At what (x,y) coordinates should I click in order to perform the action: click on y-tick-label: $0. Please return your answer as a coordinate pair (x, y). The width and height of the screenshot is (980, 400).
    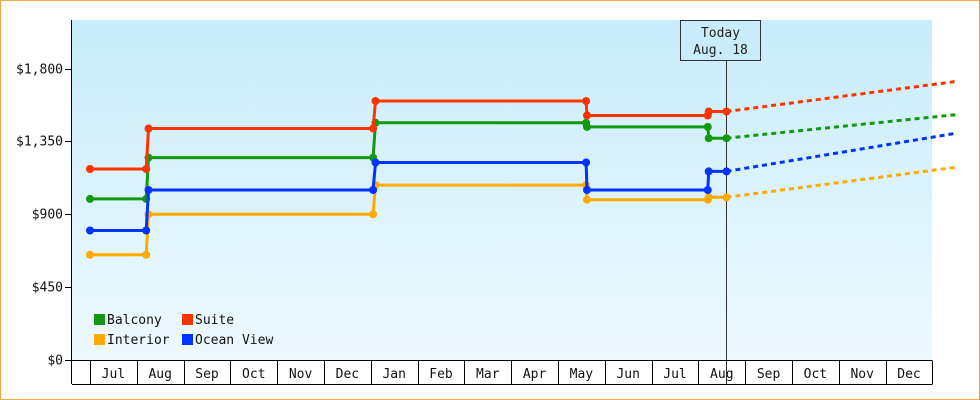
    Looking at the image, I should click on (55, 361).